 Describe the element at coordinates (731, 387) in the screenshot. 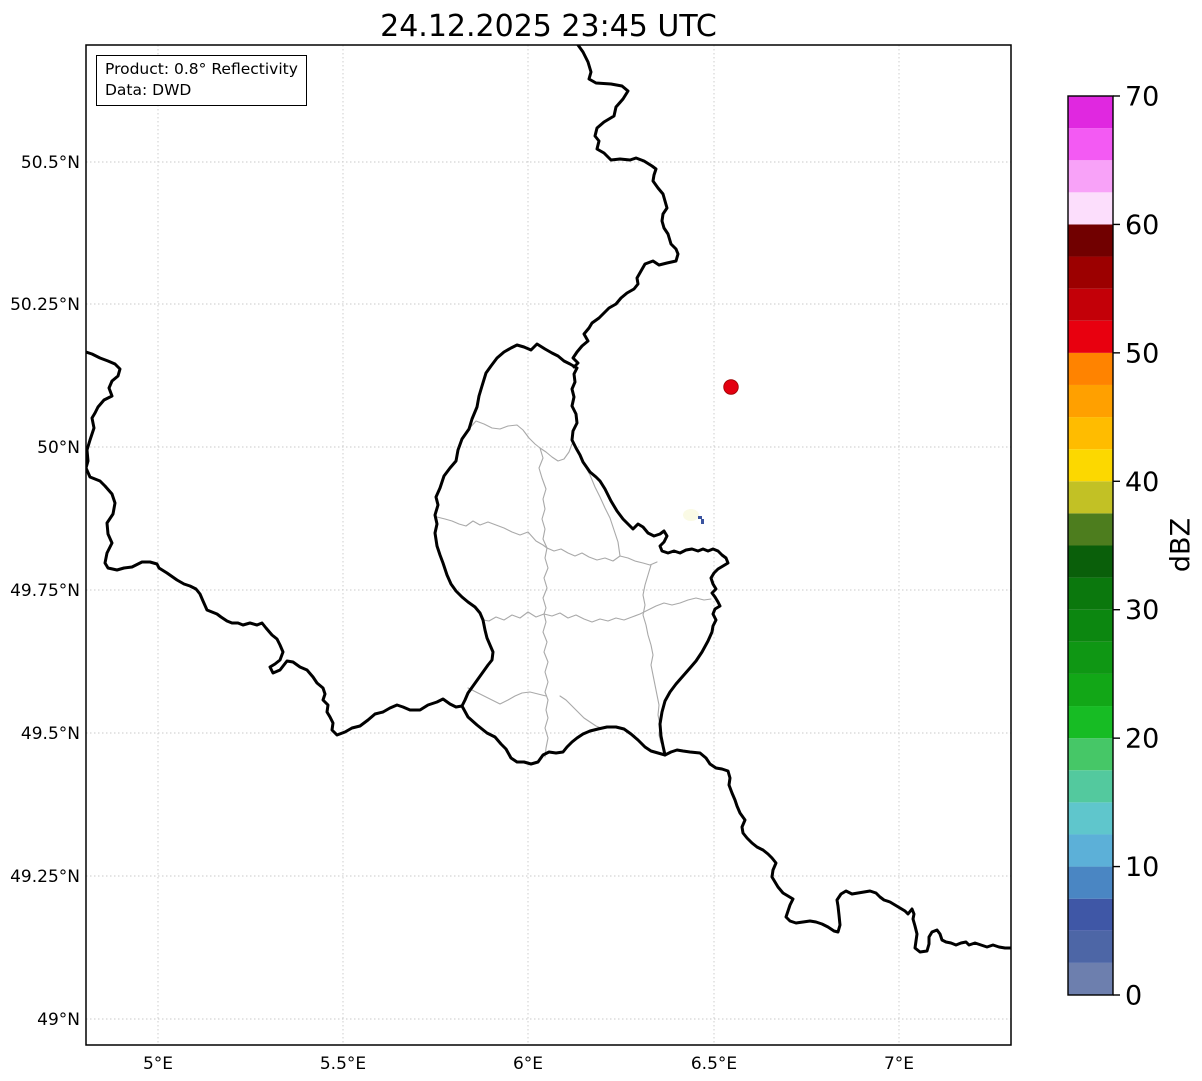

I see `radar-site-marker` at that location.